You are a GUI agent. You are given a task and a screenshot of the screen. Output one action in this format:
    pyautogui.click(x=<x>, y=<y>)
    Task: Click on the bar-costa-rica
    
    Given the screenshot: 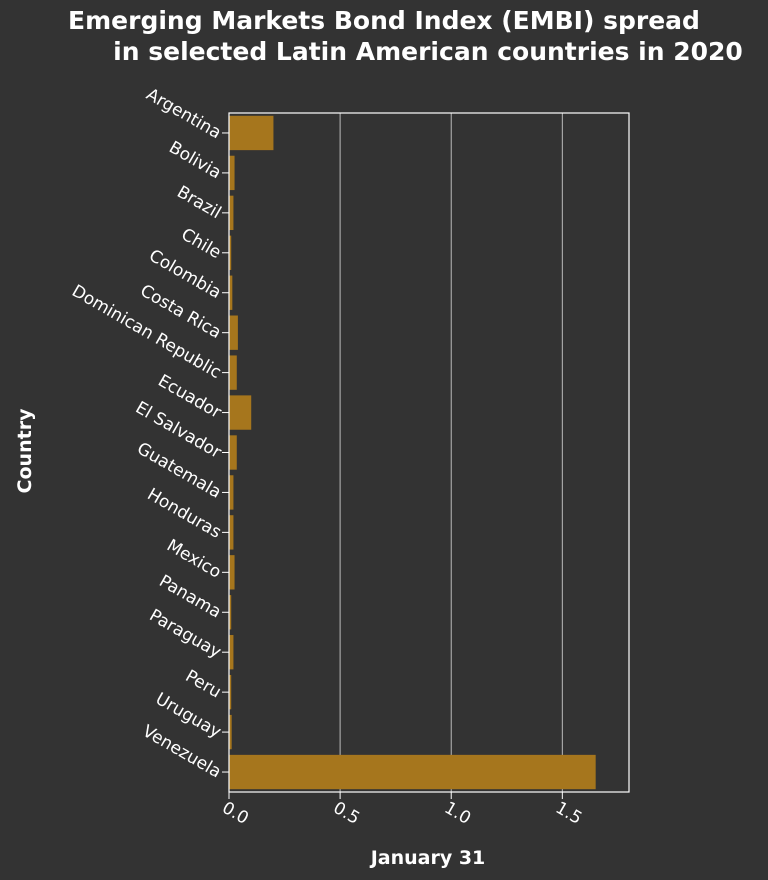 What is the action you would take?
    pyautogui.click(x=233, y=332)
    